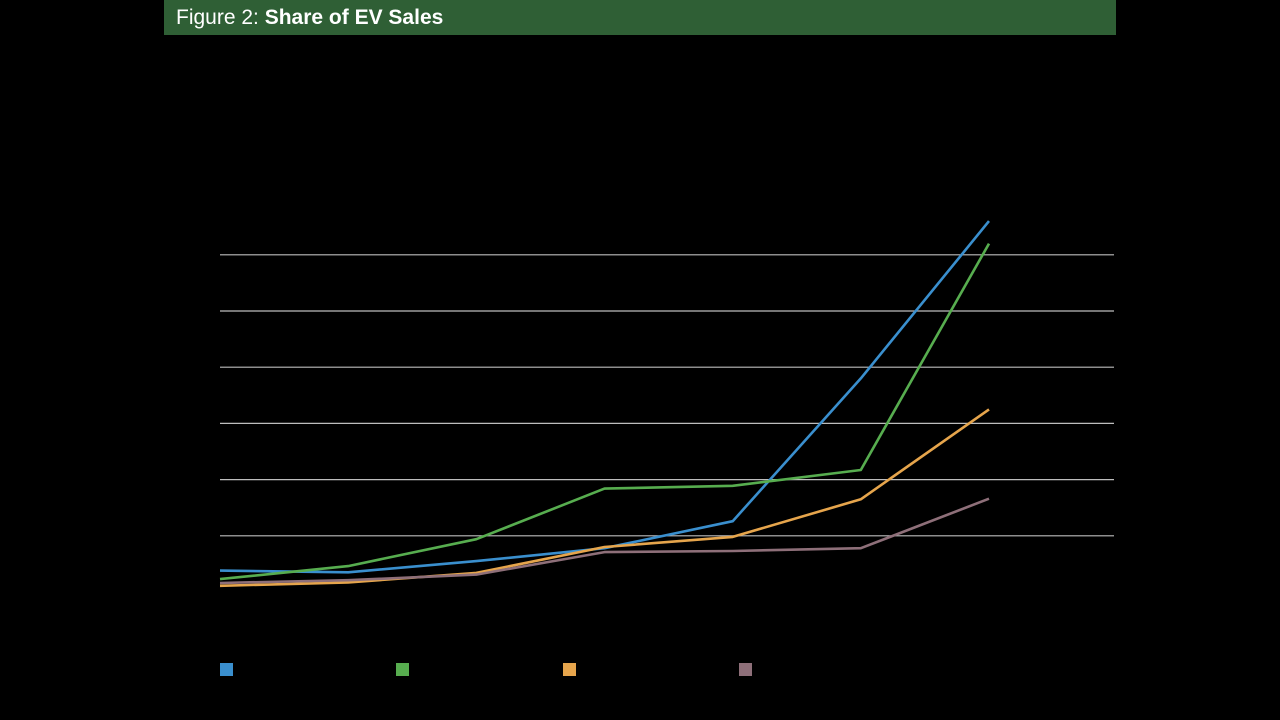 The width and height of the screenshot is (1280, 720). What do you see at coordinates (486, 669) in the screenshot?
I see `legend` at bounding box center [486, 669].